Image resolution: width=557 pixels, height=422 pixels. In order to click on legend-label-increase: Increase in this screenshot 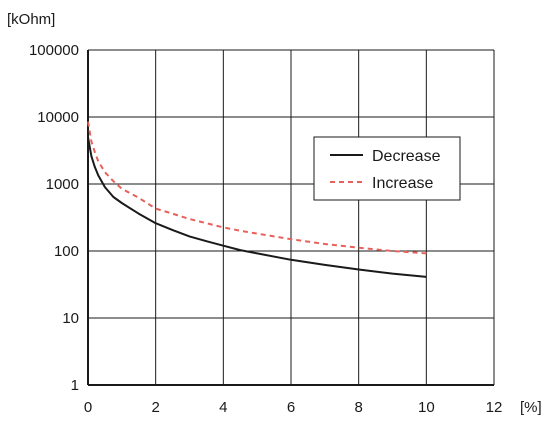, I will do `click(402, 183)`.